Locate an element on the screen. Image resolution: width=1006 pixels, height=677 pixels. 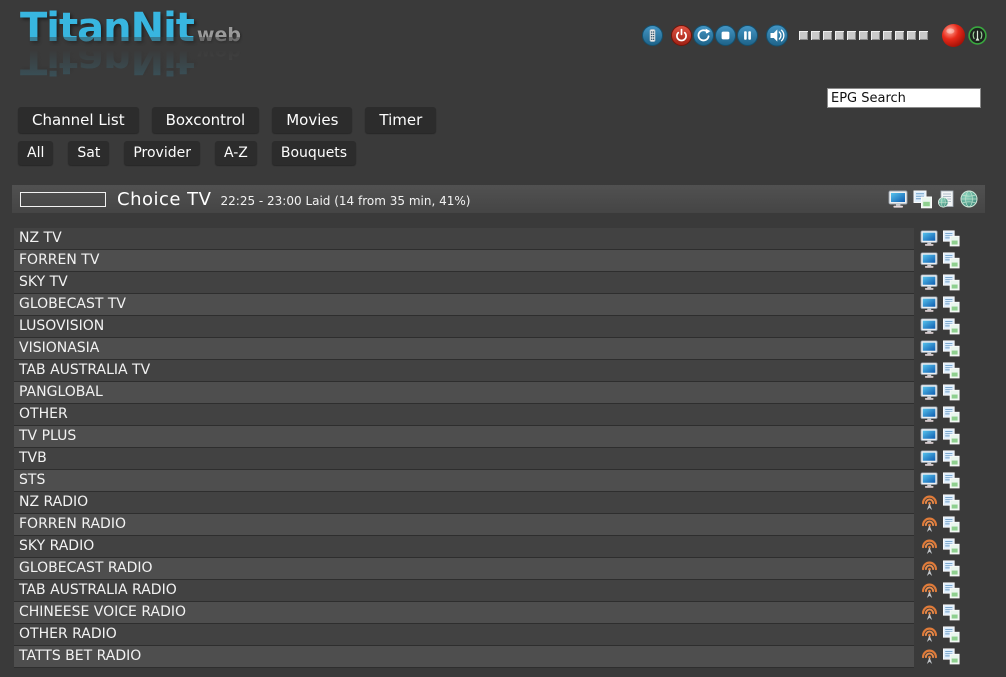
channel-name: OTHER is located at coordinates (464, 414).